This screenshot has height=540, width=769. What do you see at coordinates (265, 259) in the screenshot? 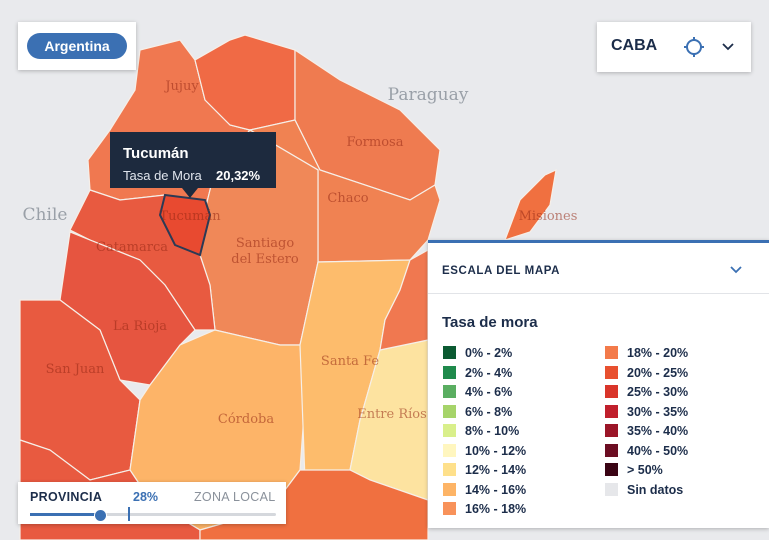
I see `province-label: del Estero` at bounding box center [265, 259].